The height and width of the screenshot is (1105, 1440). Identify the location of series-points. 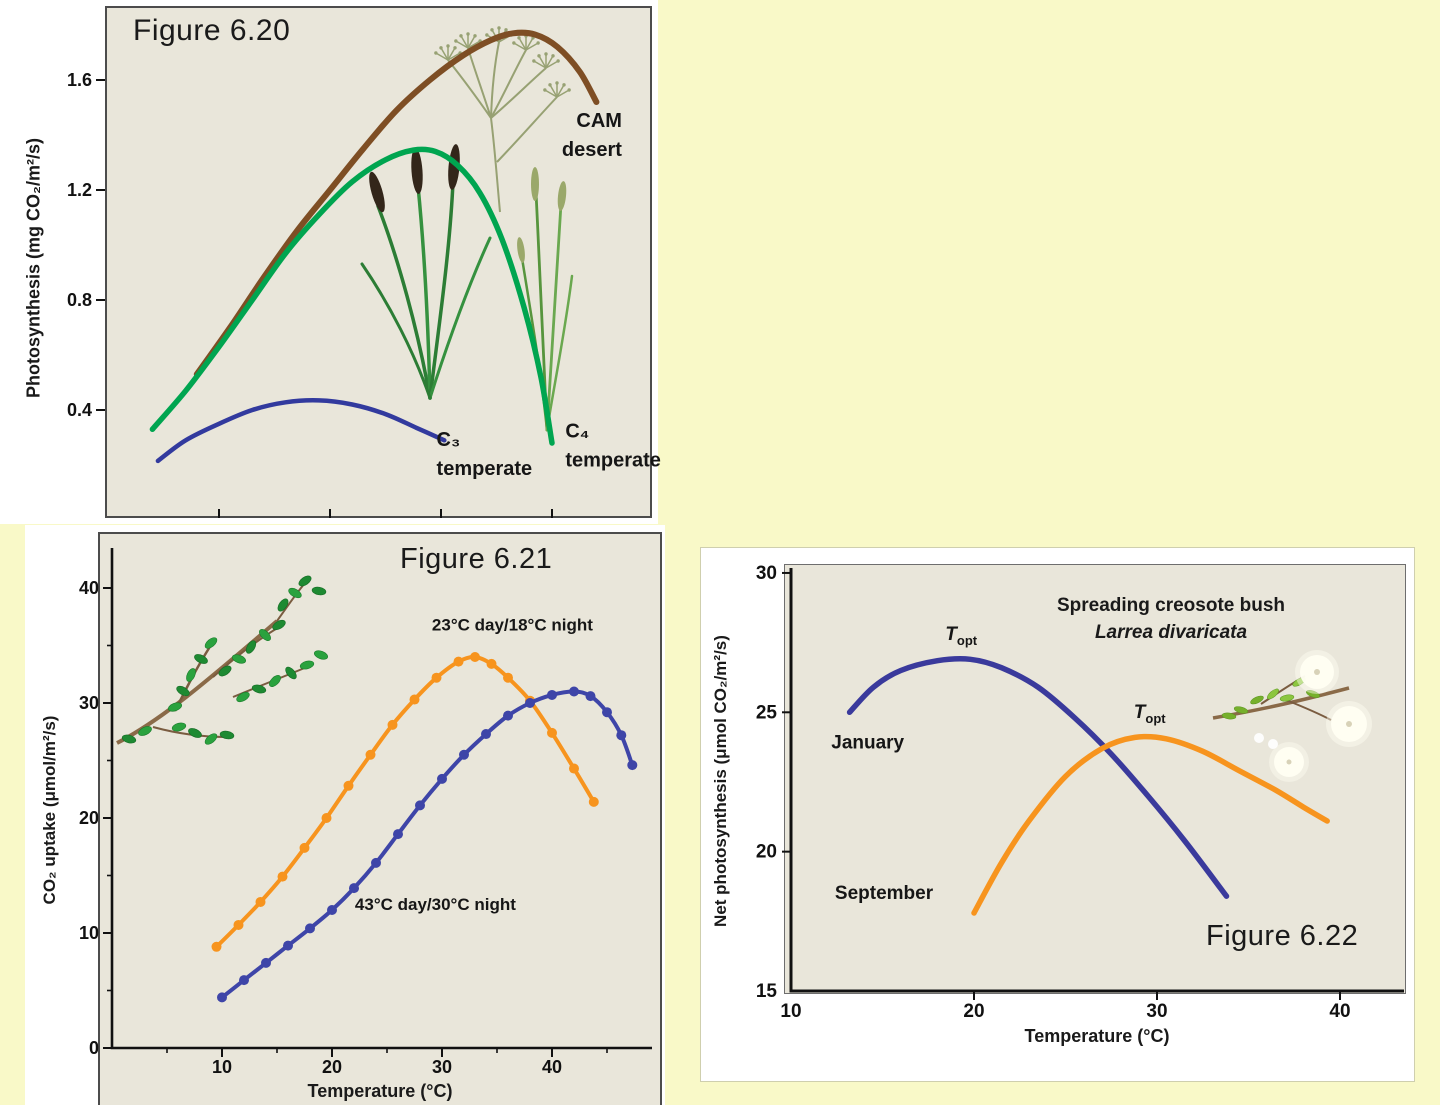
(427, 844).